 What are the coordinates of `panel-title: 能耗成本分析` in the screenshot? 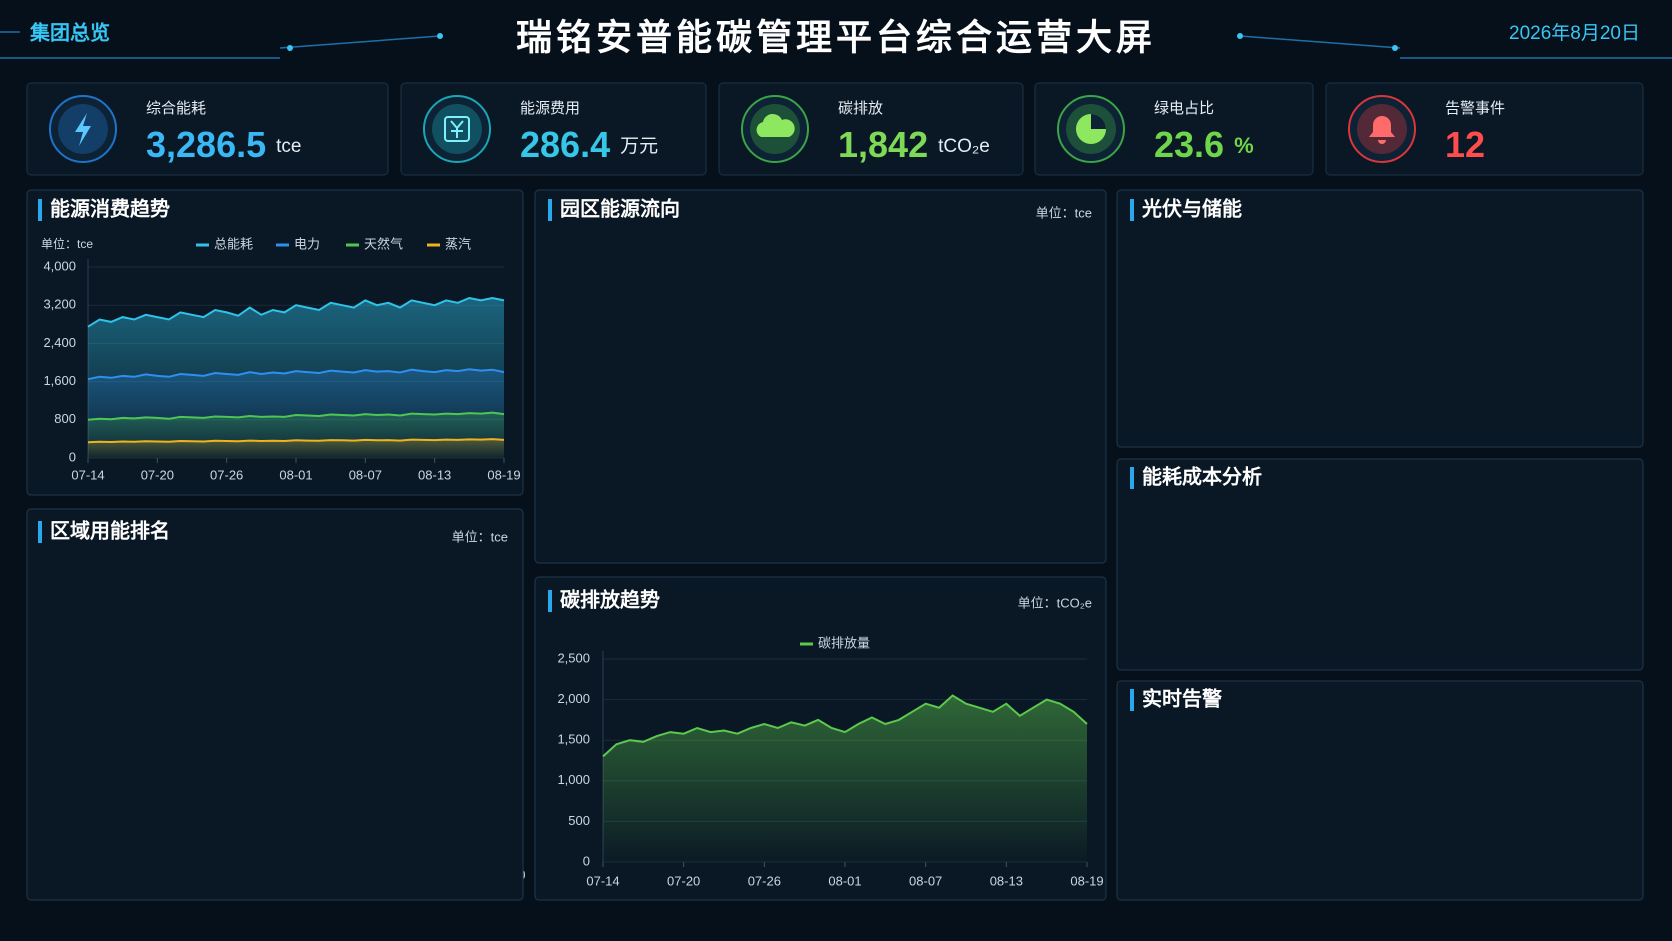 It's located at (1202, 476).